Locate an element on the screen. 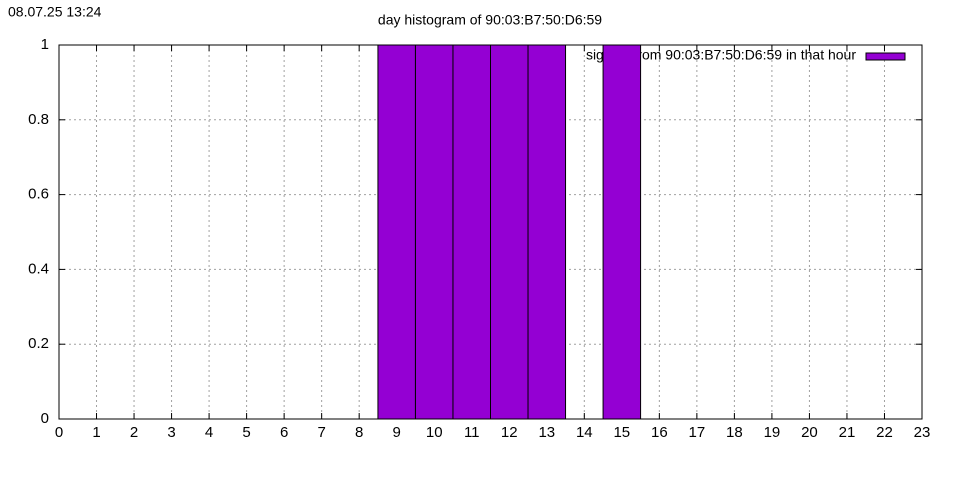 The height and width of the screenshot is (480, 960). x-tick-label: 13 is located at coordinates (546, 432).